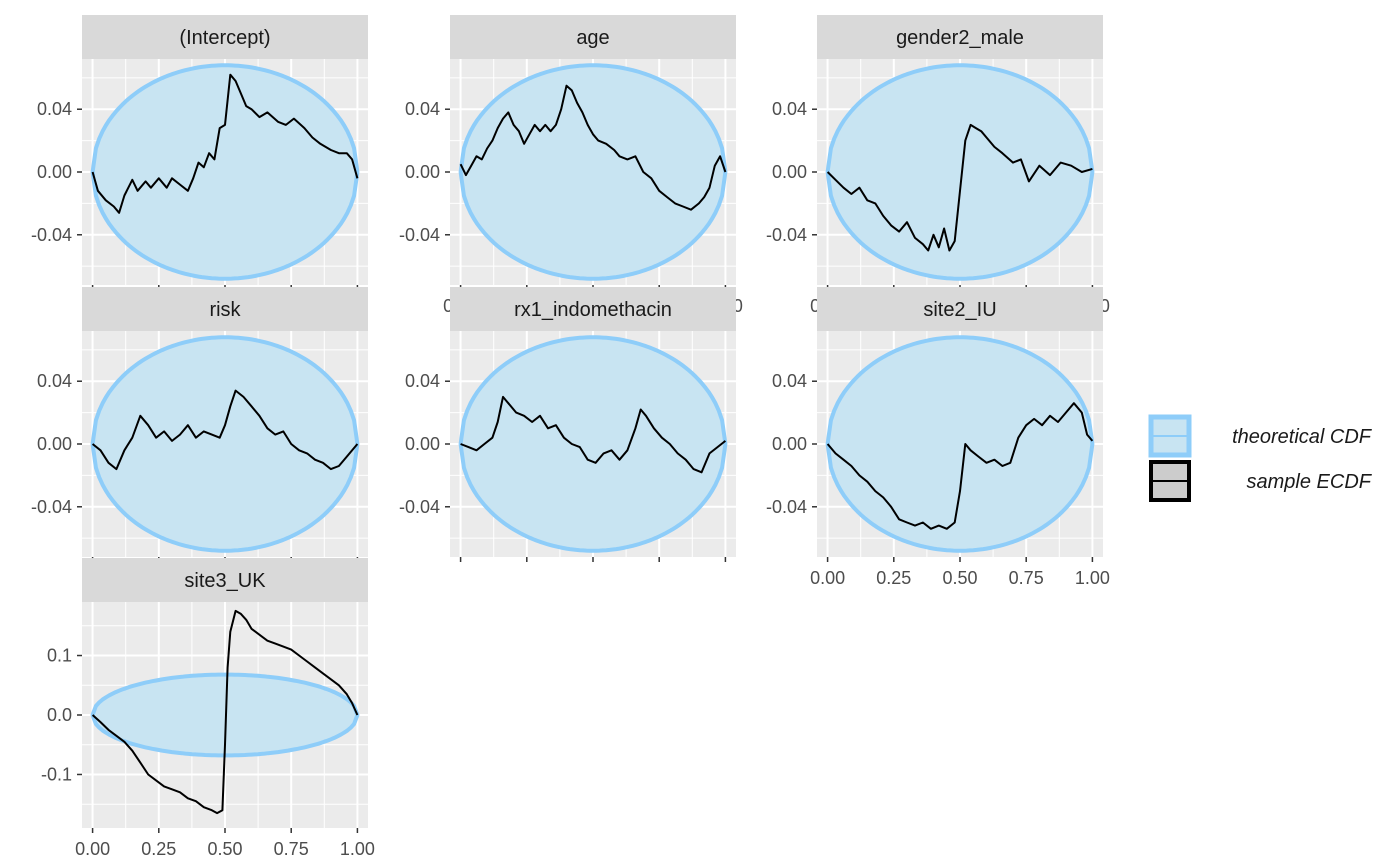  I want to click on facet-title: site2_IU, so click(959, 310).